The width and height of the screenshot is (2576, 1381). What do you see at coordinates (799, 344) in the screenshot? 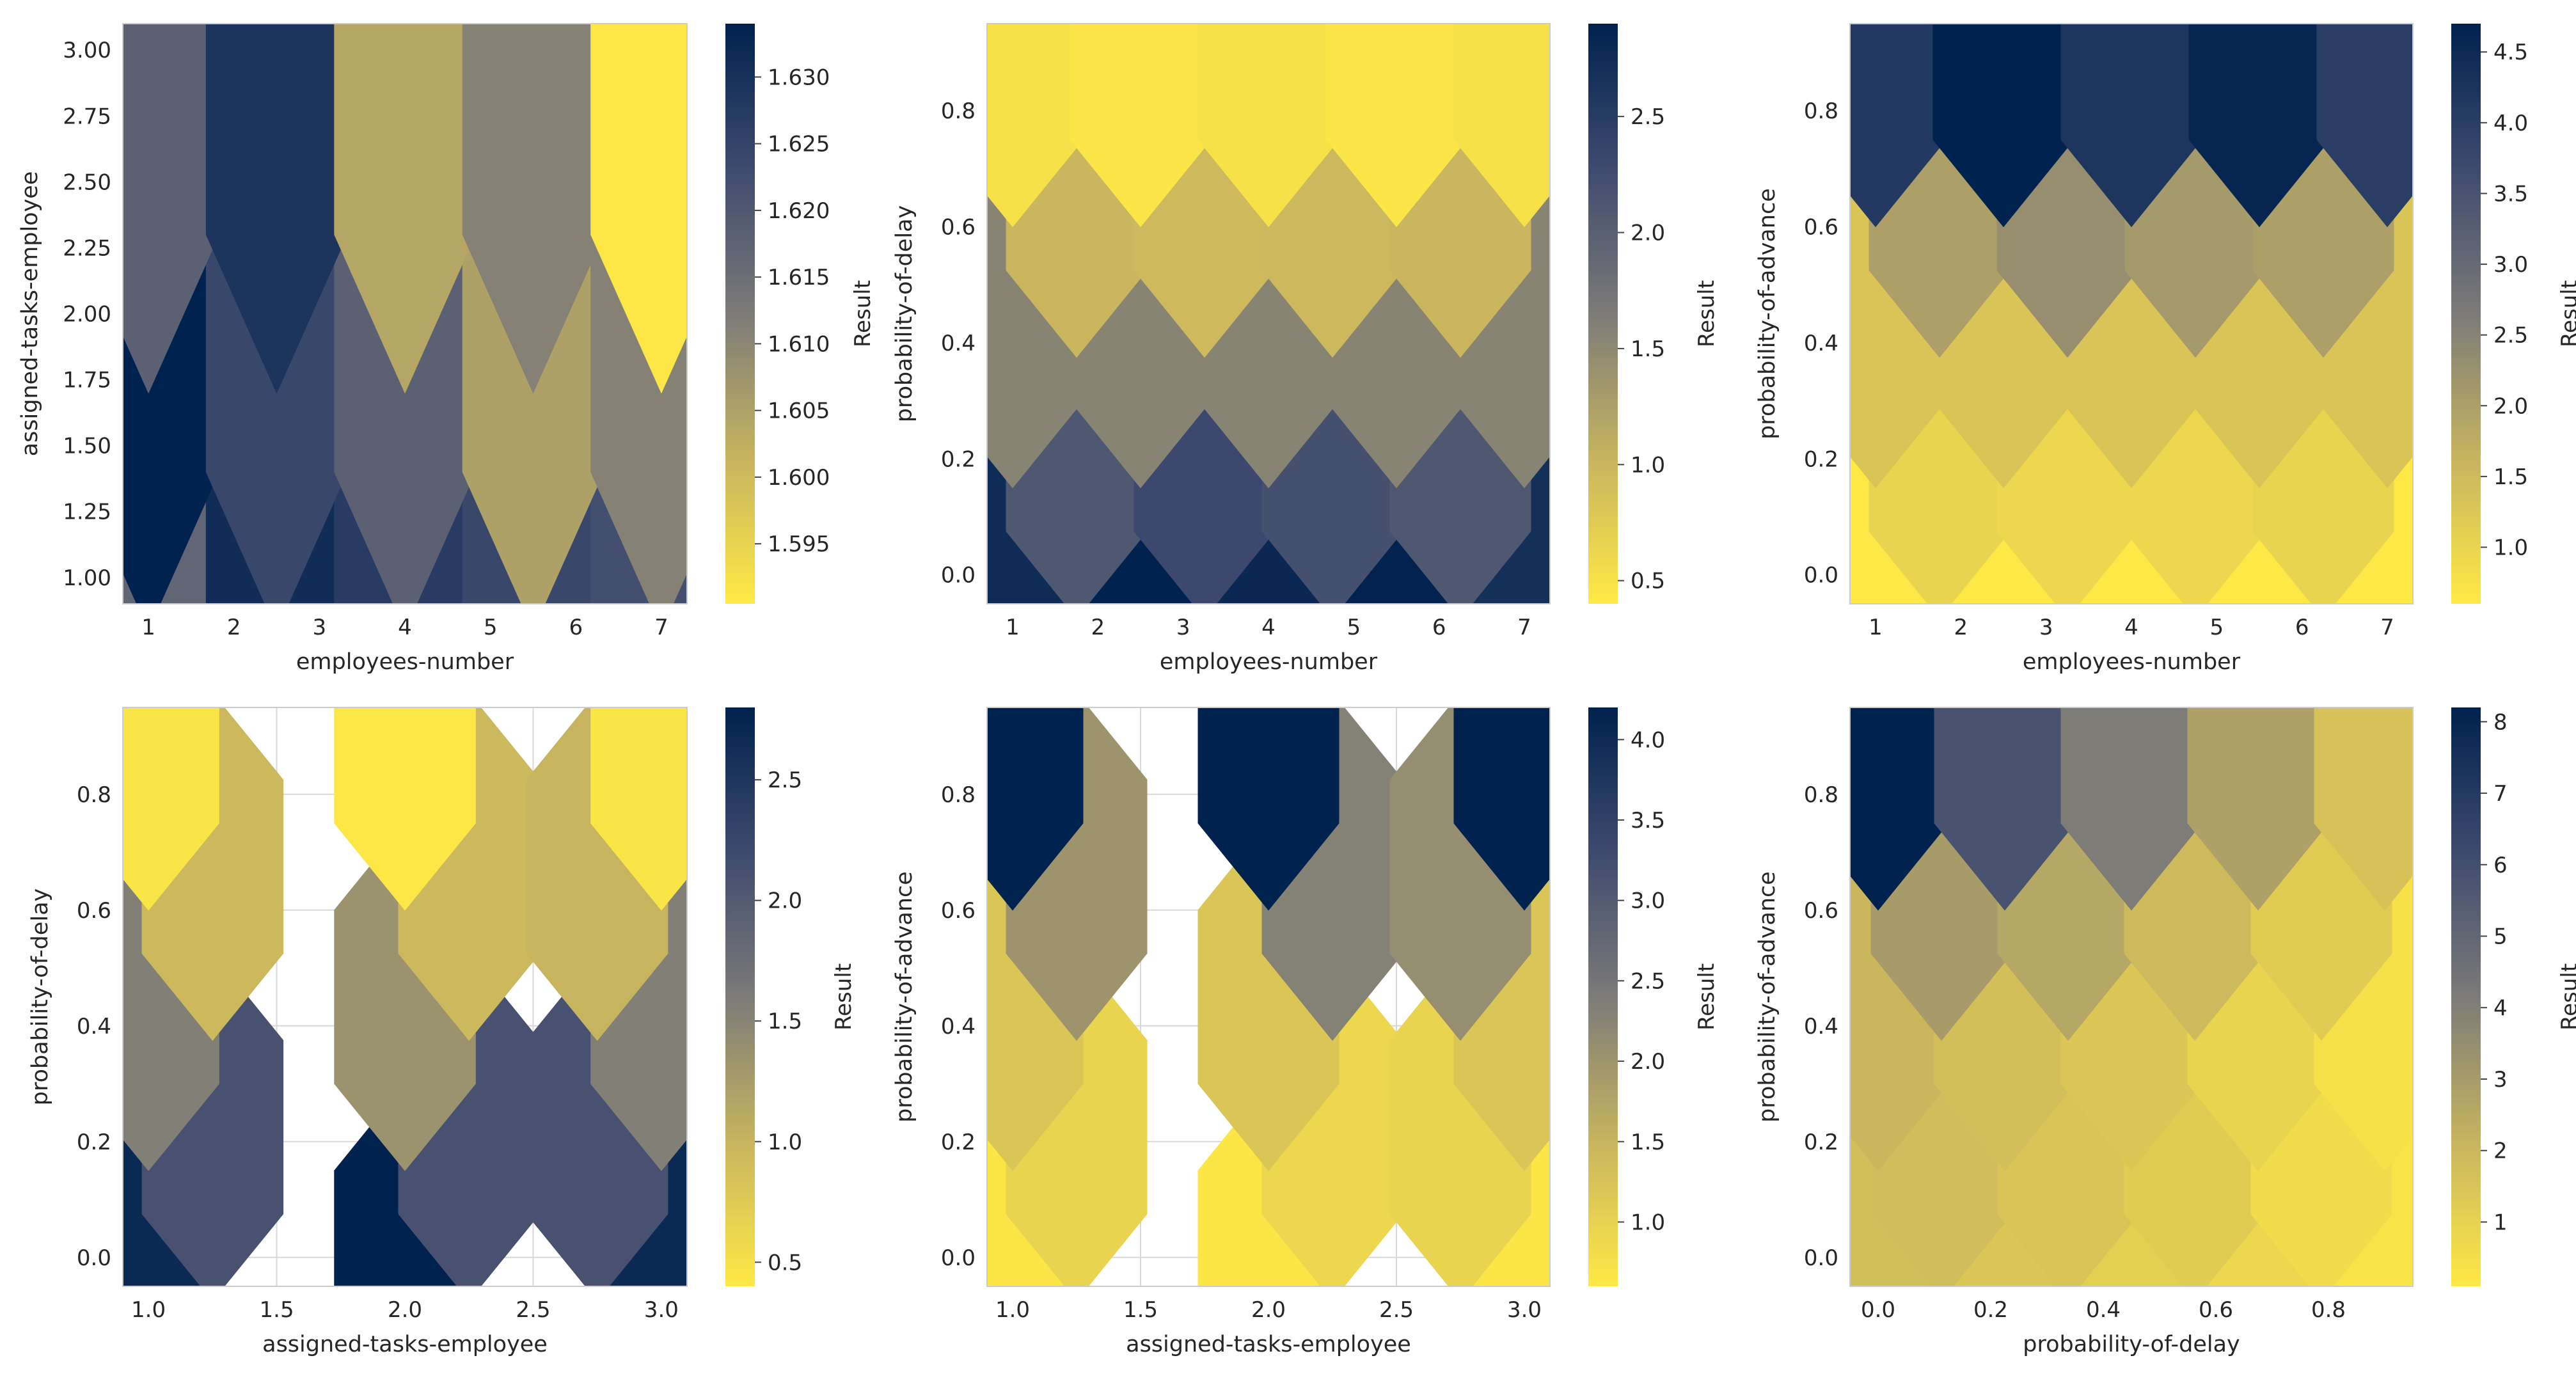
I see `colorbar-tick-label: 1.610` at bounding box center [799, 344].